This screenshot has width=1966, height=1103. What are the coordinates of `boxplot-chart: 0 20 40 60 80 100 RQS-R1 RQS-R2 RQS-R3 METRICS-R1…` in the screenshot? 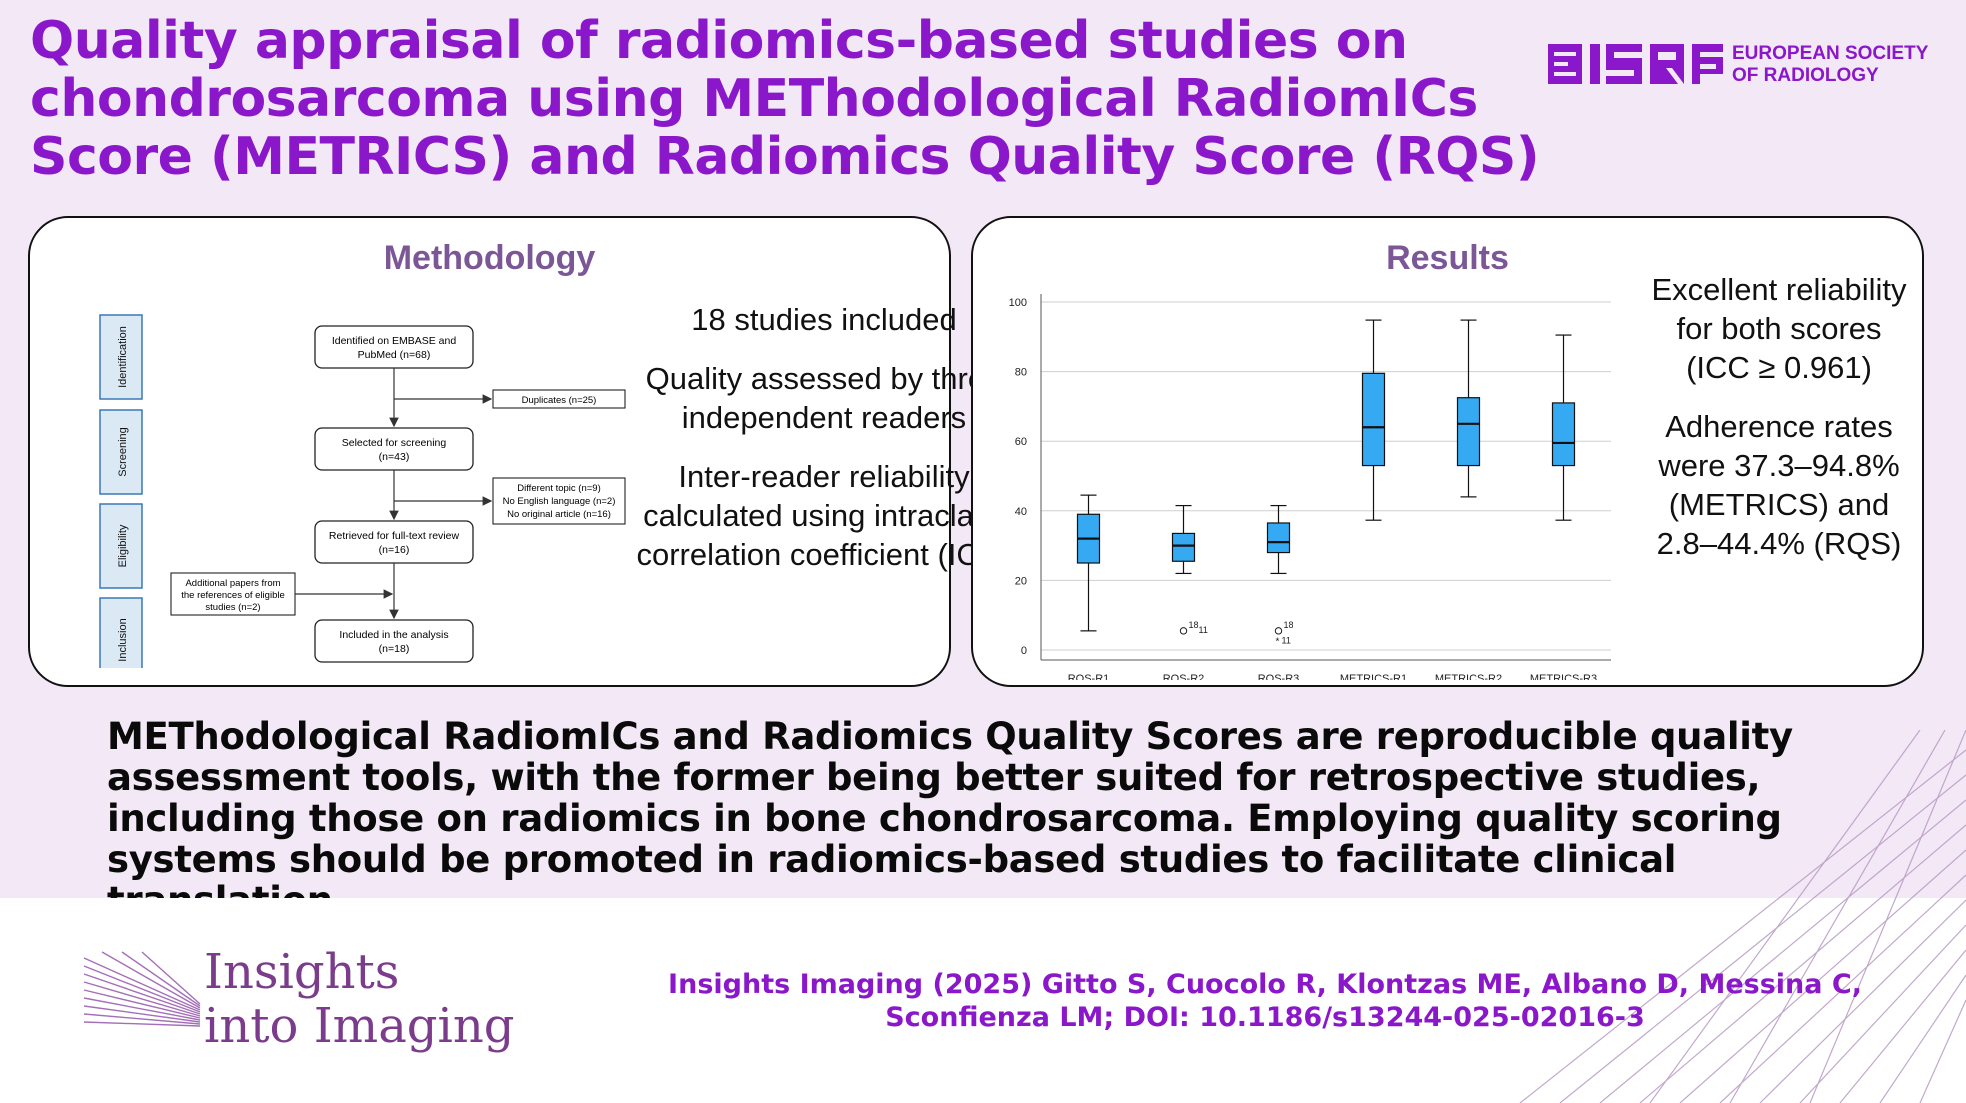 It's located at (1310, 487).